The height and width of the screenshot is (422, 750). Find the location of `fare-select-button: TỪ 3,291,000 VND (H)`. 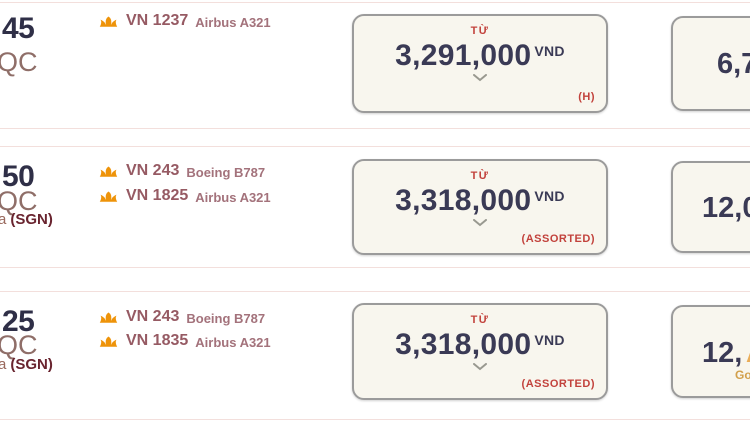

fare-select-button: TỪ 3,291,000 VND (H) is located at coordinates (480, 63).